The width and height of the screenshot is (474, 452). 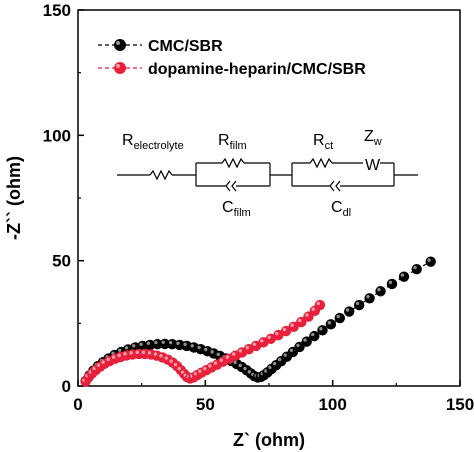 I want to click on label-r-film: Rfilm, so click(x=232, y=142).